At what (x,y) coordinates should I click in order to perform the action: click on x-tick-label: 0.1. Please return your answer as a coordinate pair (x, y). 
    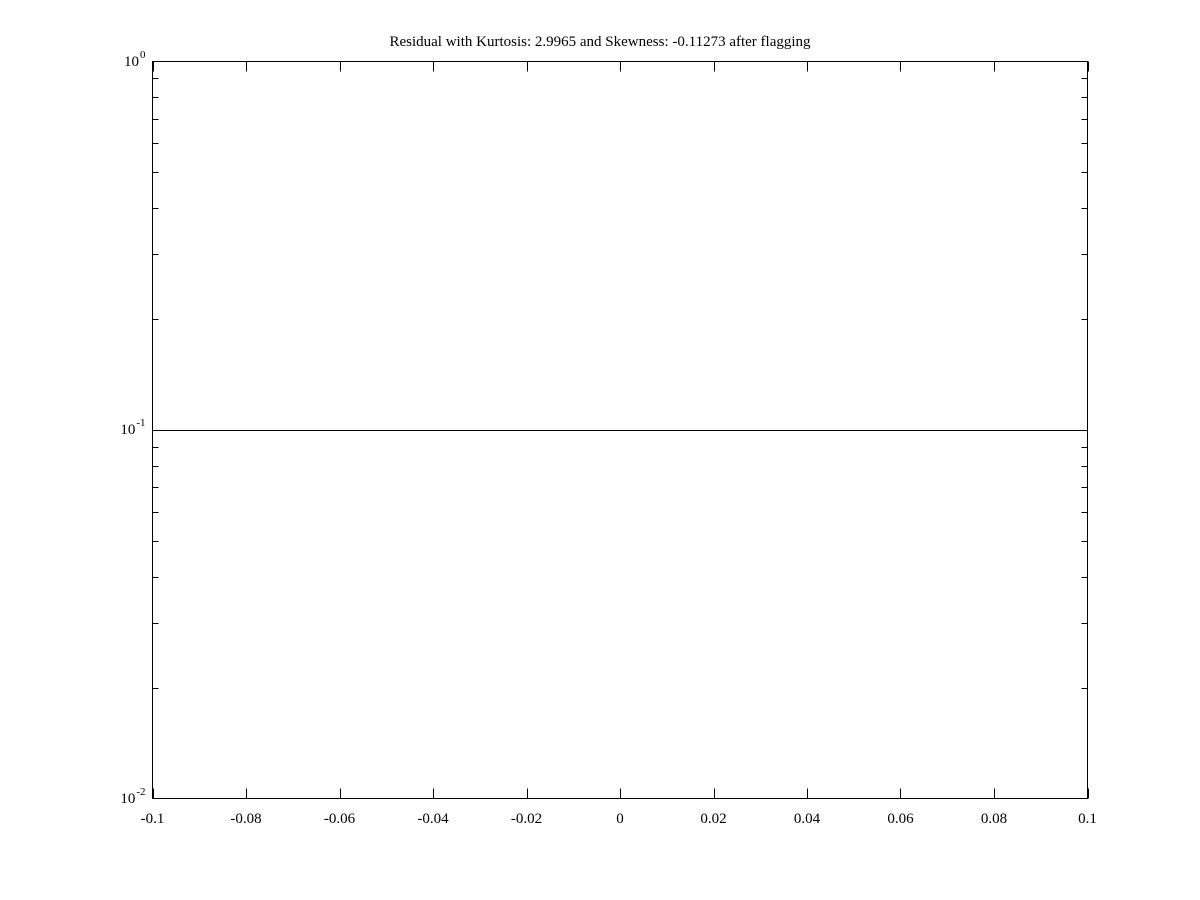
    Looking at the image, I should click on (1087, 818).